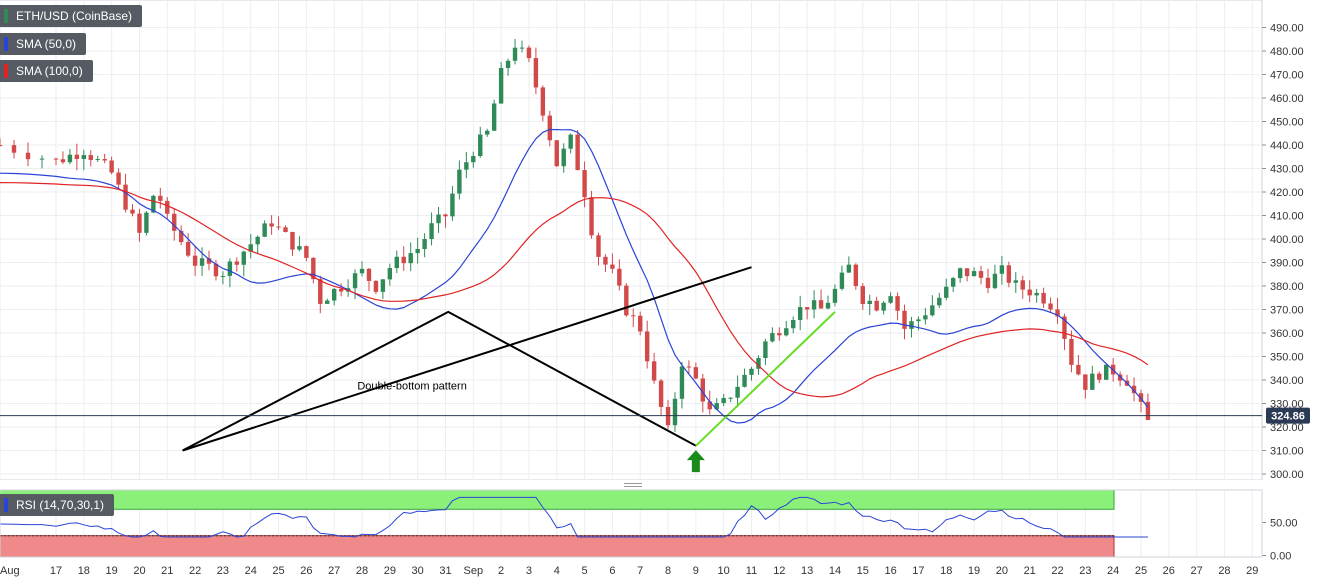 Image resolution: width=1331 pixels, height=588 pixels. I want to click on y-tick-label: 340.00, so click(1287, 381).